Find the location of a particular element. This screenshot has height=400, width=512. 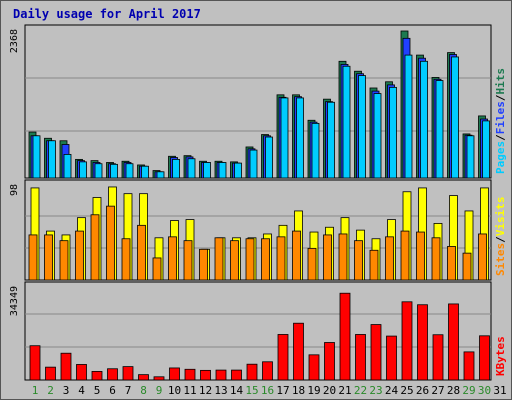

day-label-19: 19 is located at coordinates (313, 390).